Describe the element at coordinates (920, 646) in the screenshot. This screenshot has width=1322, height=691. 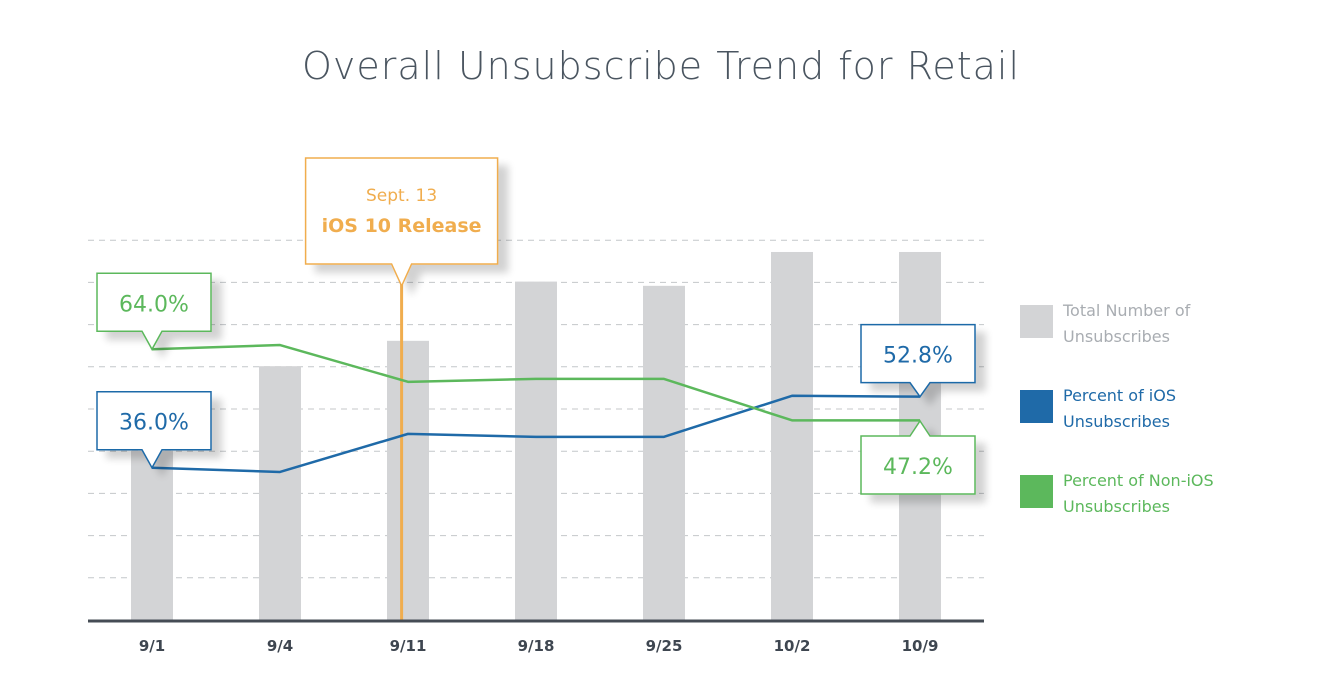
I see `x-tick-label: 10/9` at that location.